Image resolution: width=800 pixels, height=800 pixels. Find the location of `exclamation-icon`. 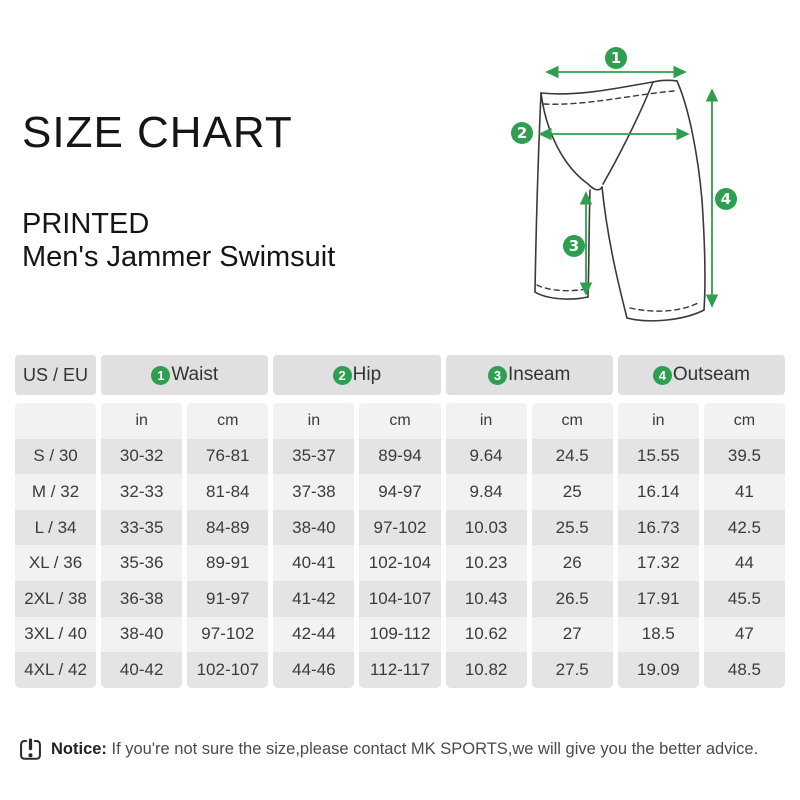

exclamation-icon is located at coordinates (30, 749).